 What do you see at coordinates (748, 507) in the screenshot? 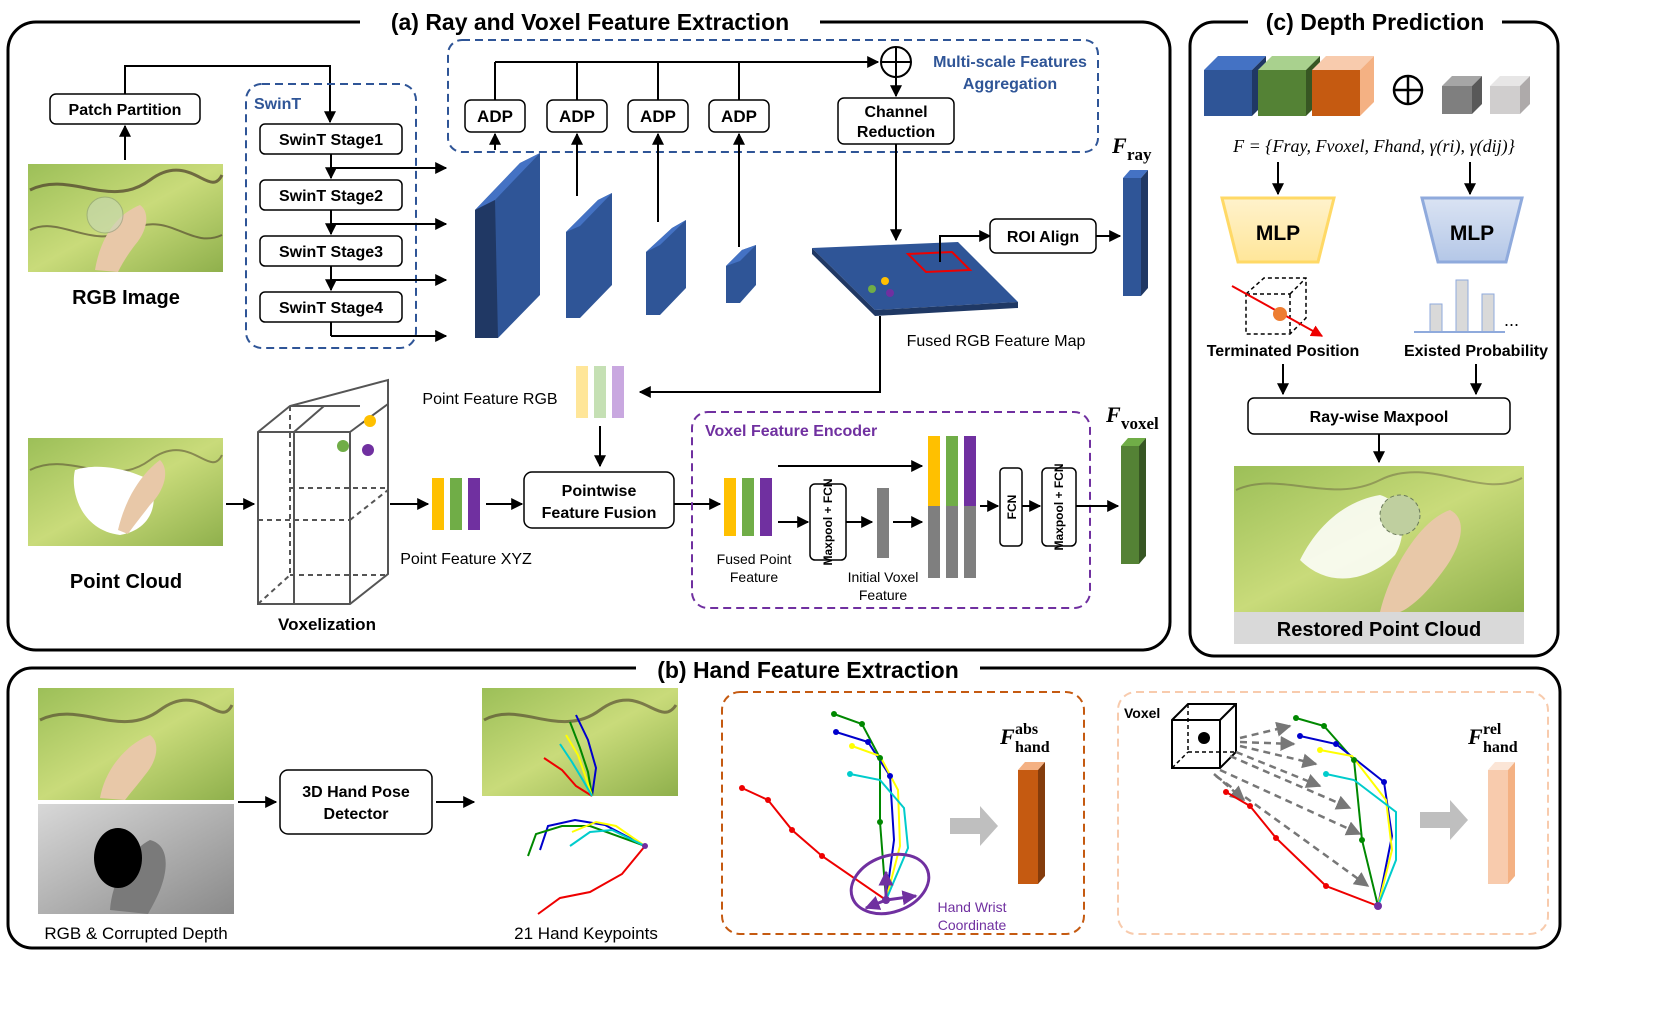
I see `fused-point-feature-bars` at bounding box center [748, 507].